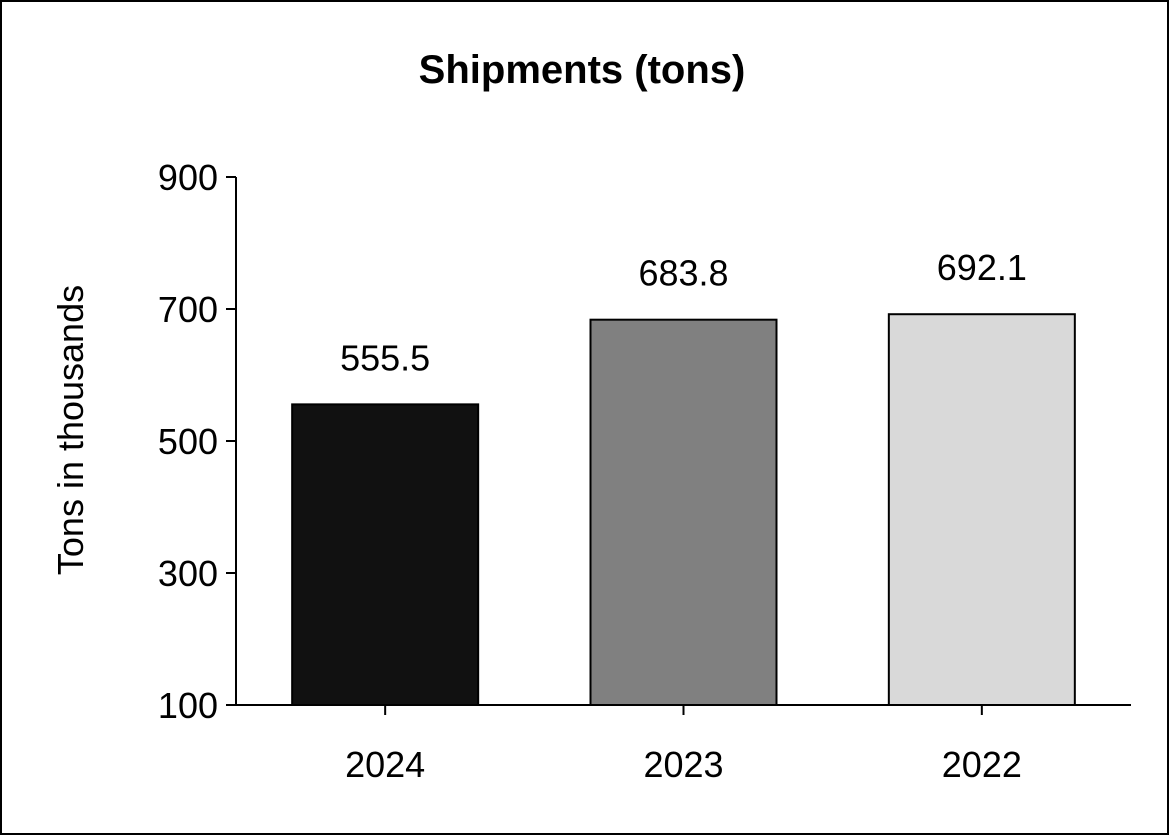 Image resolution: width=1169 pixels, height=837 pixels. I want to click on y-tick-label: 900, so click(188, 177).